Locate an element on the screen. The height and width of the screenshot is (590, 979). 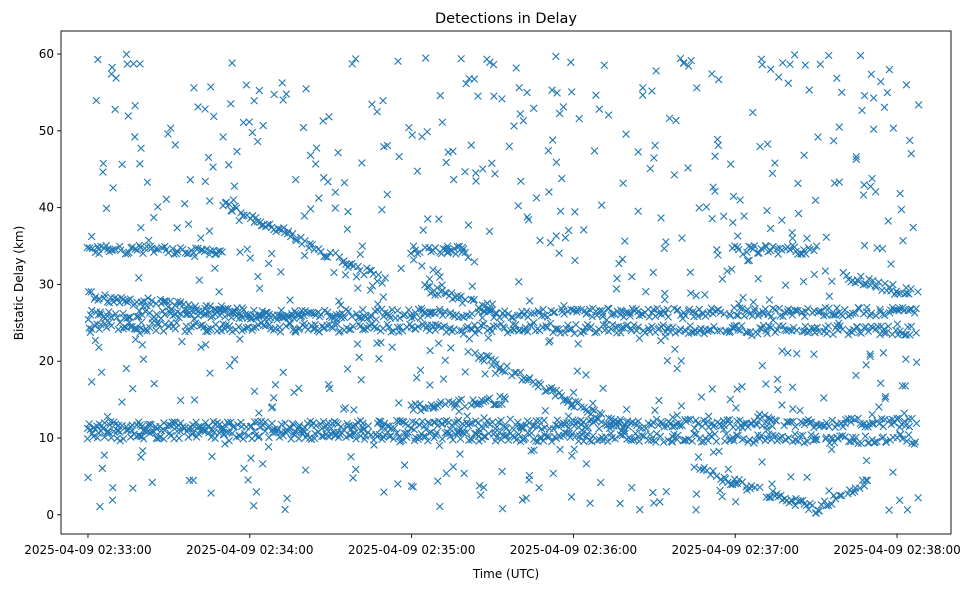
data-point-2040 is located at coordinates (205, 344).